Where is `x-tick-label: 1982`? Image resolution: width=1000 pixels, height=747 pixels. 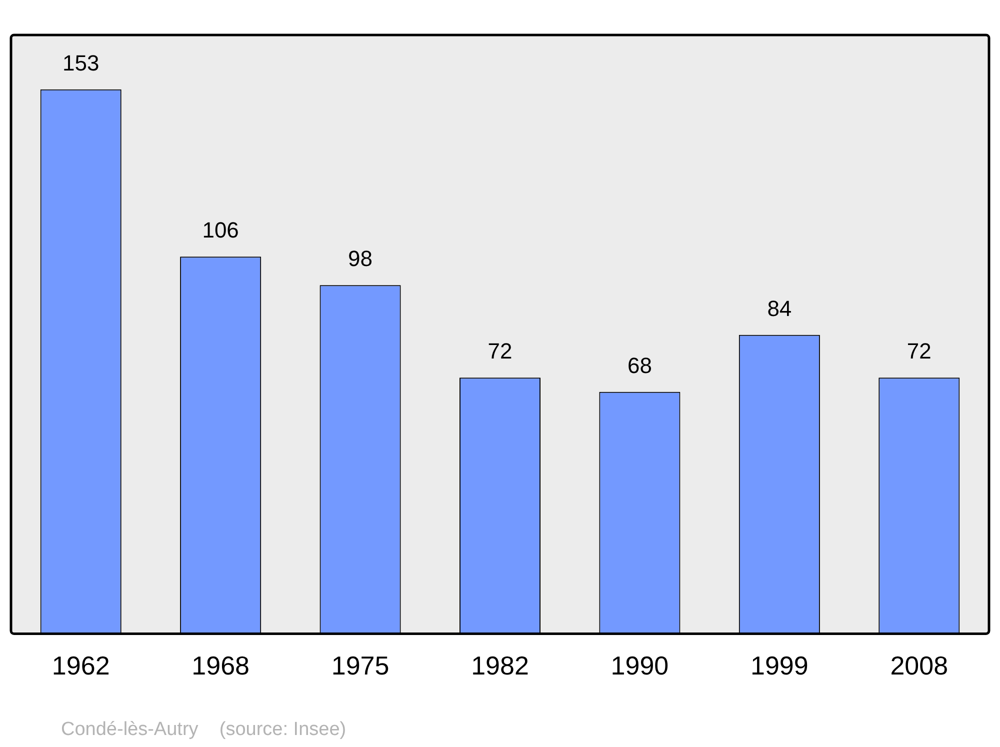 x-tick-label: 1982 is located at coordinates (500, 665).